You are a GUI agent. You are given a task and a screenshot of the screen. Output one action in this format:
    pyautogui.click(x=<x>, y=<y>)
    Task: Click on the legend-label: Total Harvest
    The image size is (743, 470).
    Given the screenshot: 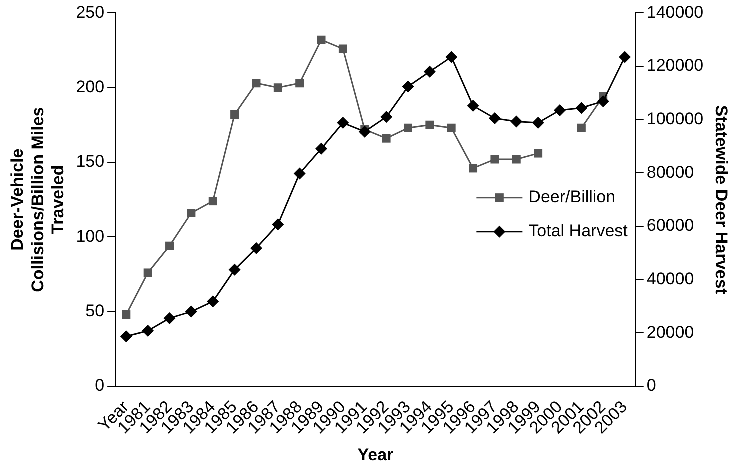 What is the action you would take?
    pyautogui.click(x=578, y=231)
    